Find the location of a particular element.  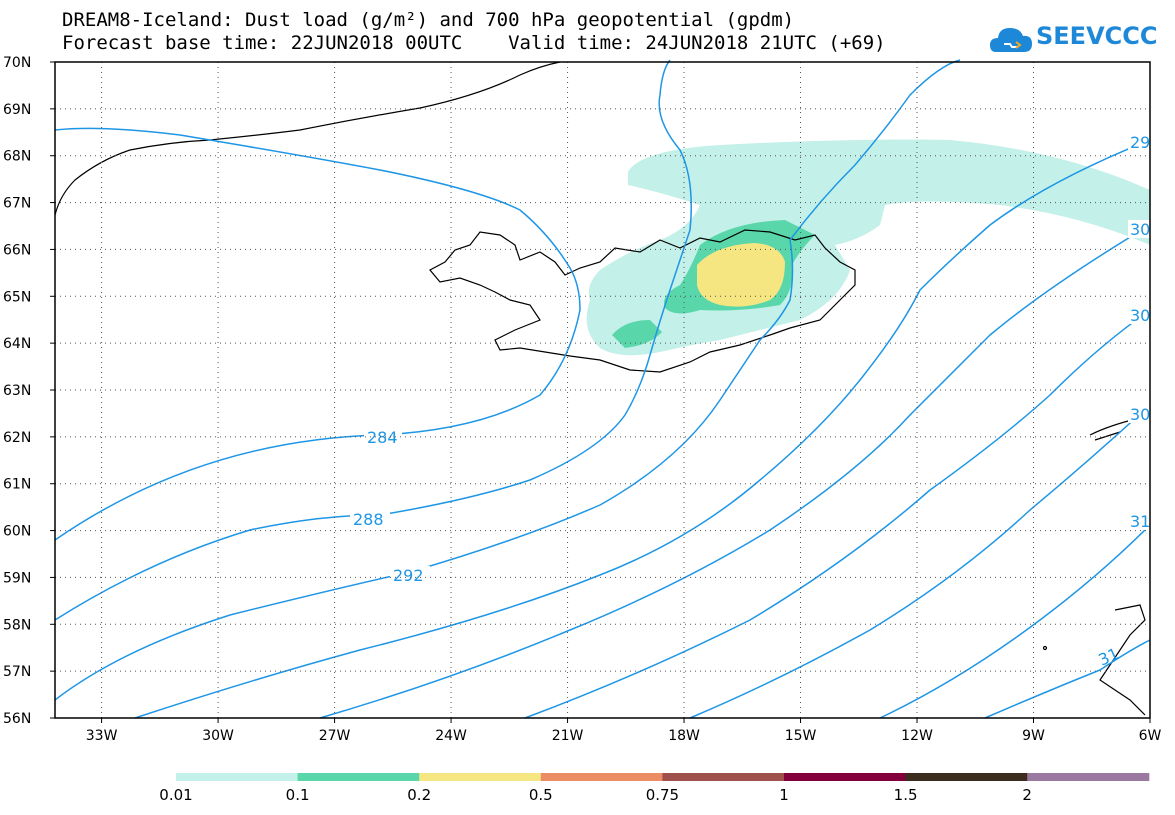

lat-tick-label: 57N is located at coordinates (17, 672).